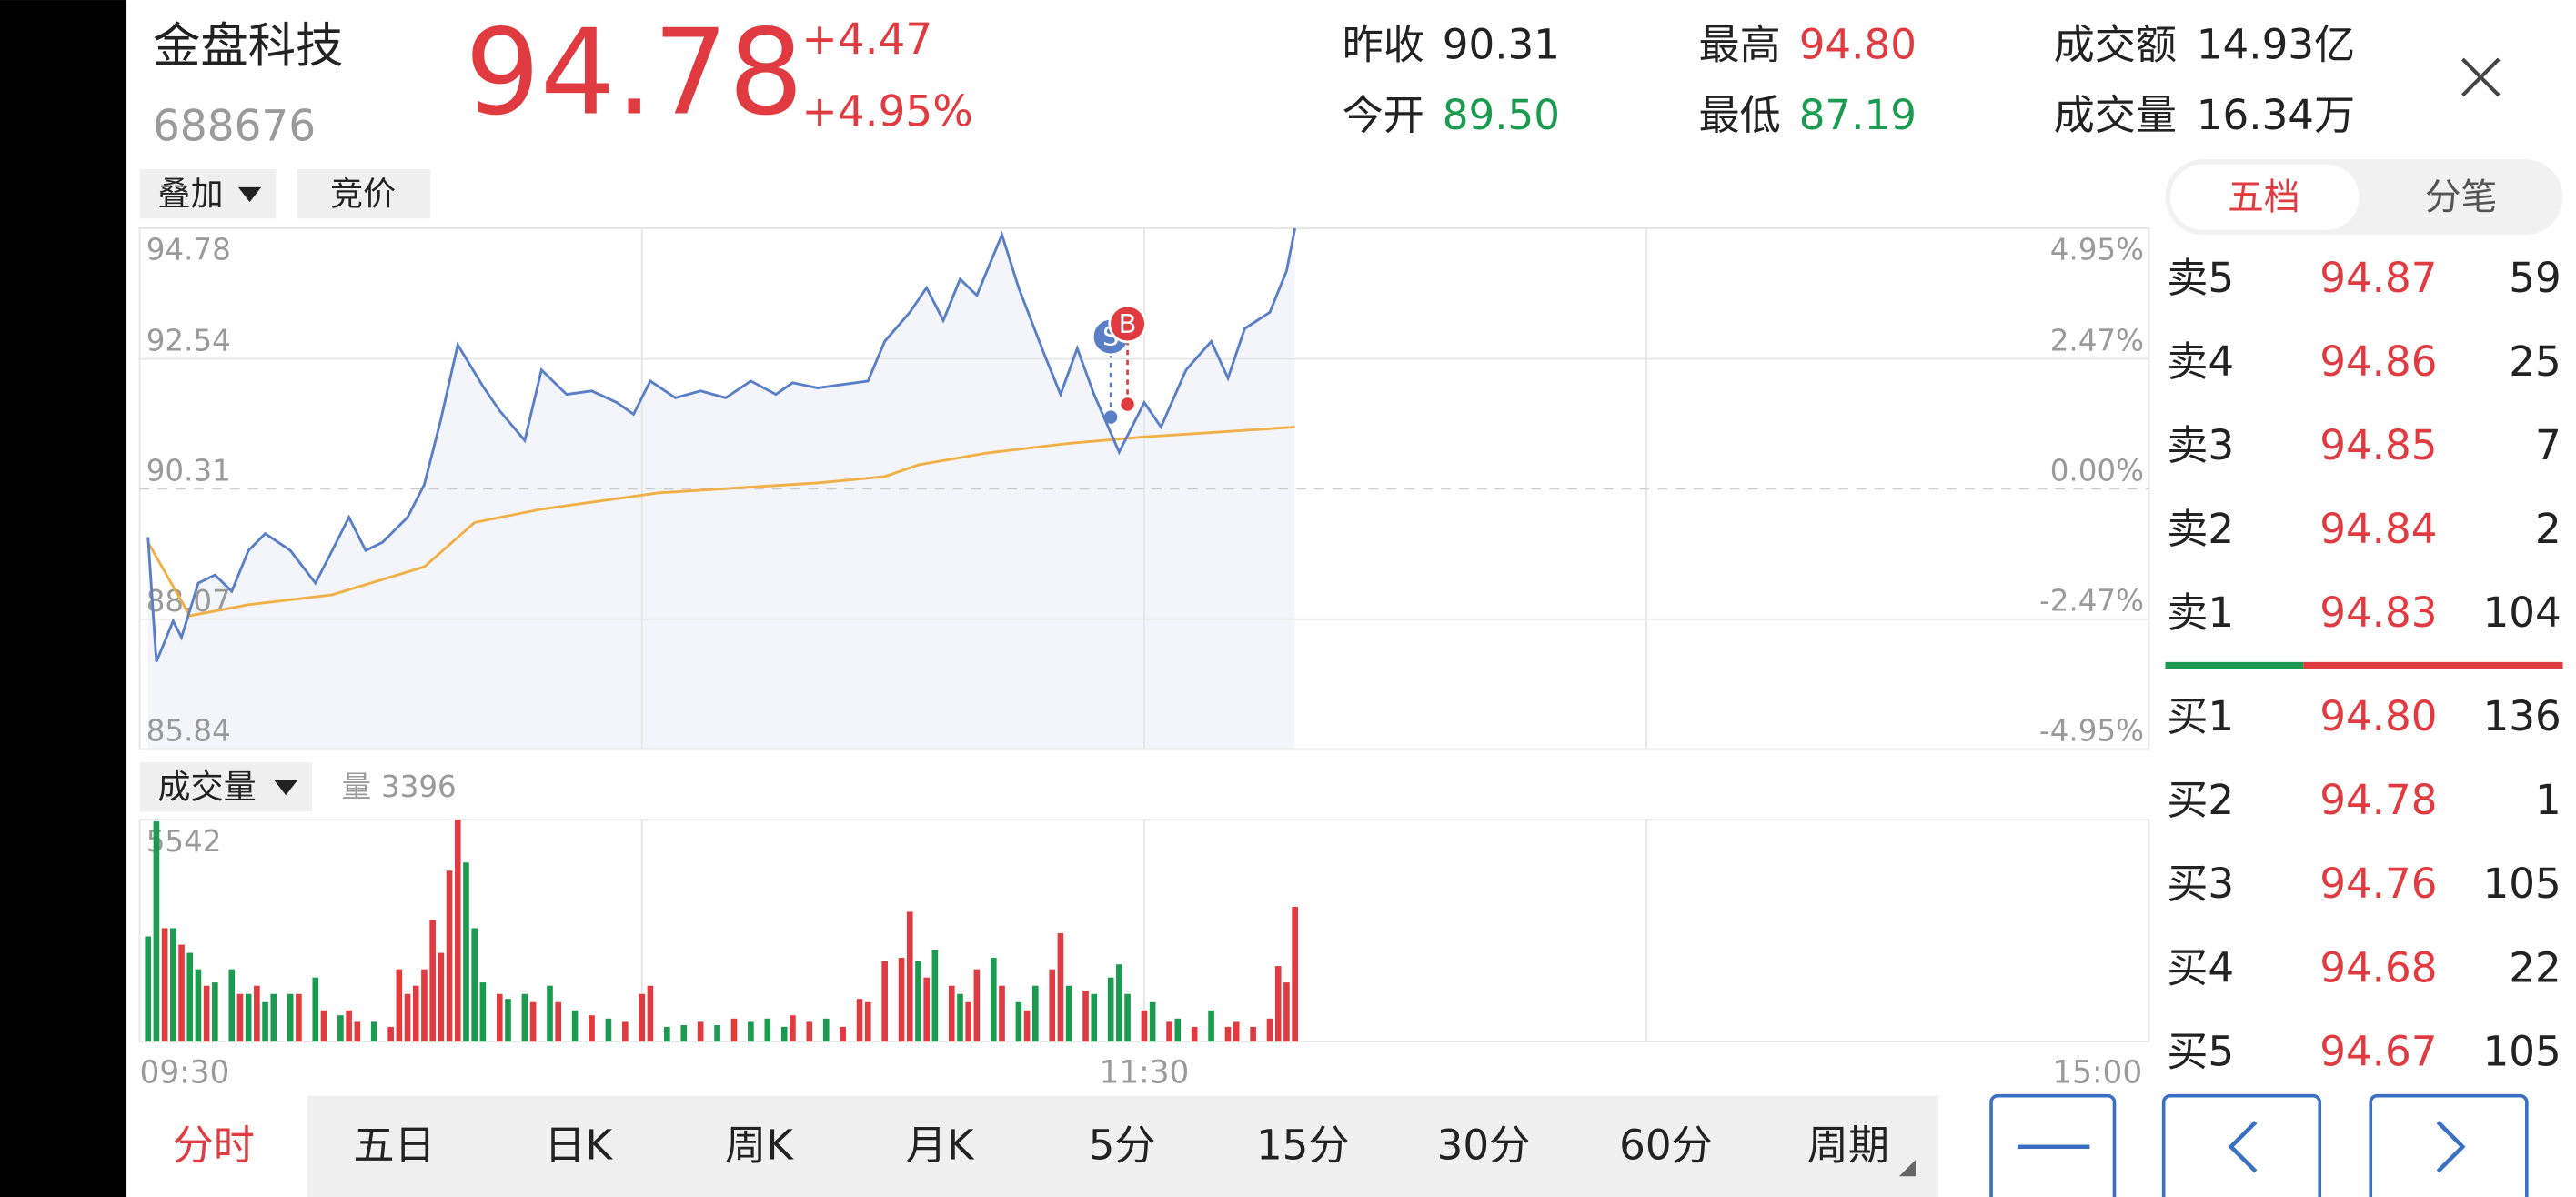  I want to click on period-tab: 分时, so click(214, 1145).